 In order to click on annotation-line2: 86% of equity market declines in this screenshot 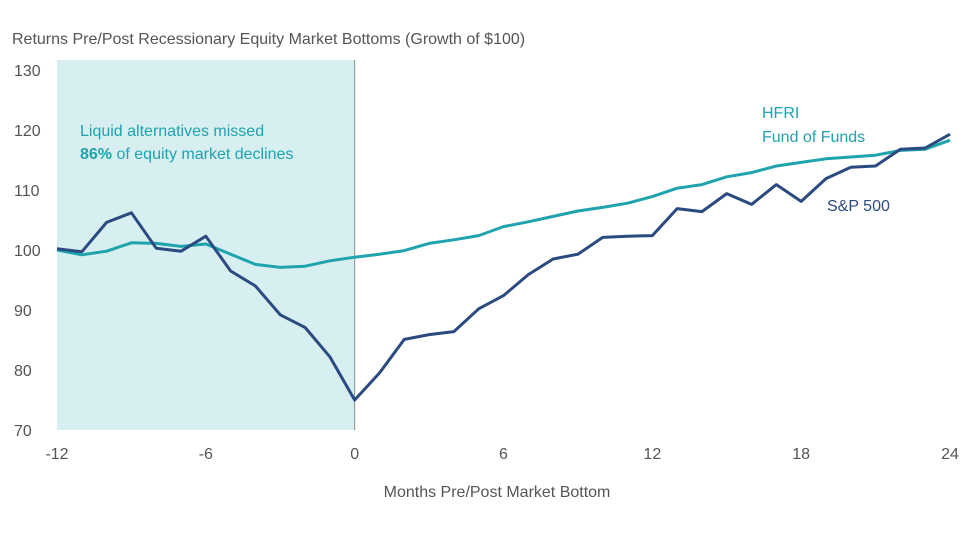, I will do `click(186, 154)`.